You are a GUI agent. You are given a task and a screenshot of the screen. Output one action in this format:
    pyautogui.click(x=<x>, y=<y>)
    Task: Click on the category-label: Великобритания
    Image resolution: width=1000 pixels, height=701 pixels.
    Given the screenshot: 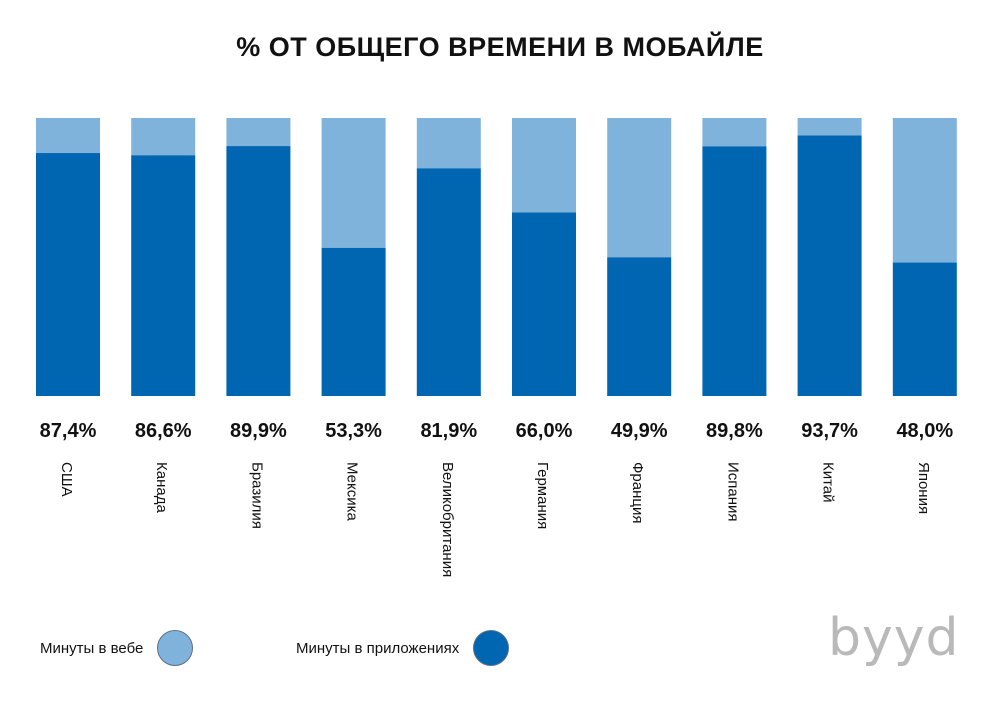 What is the action you would take?
    pyautogui.click(x=447, y=519)
    